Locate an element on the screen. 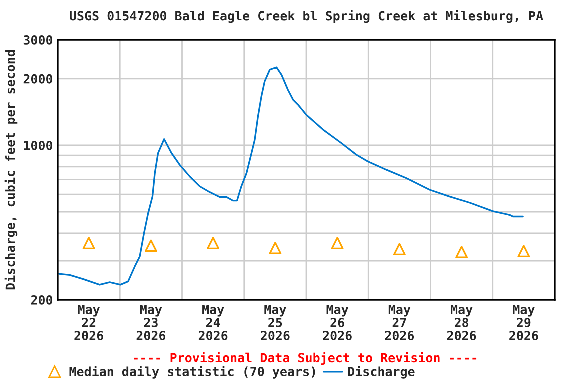 The width and height of the screenshot is (576, 384). x-tick-label: May 23 2026 is located at coordinates (151, 323).